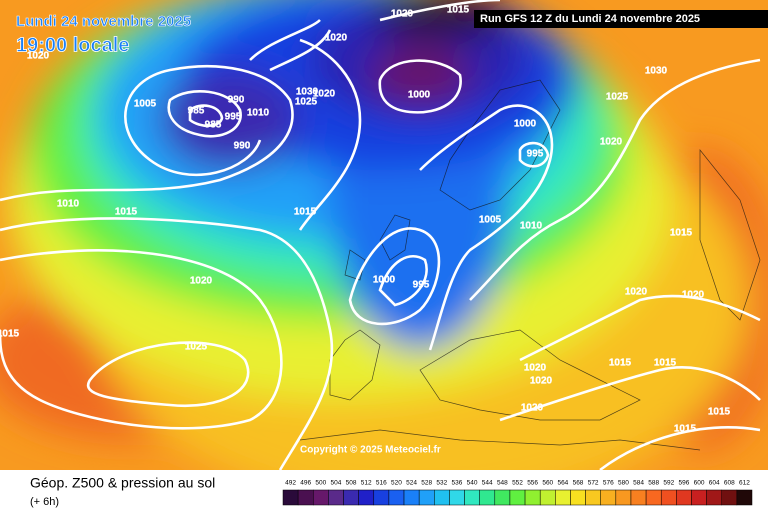 This screenshot has height=517, width=768. I want to click on legend-label: 608, so click(729, 483).